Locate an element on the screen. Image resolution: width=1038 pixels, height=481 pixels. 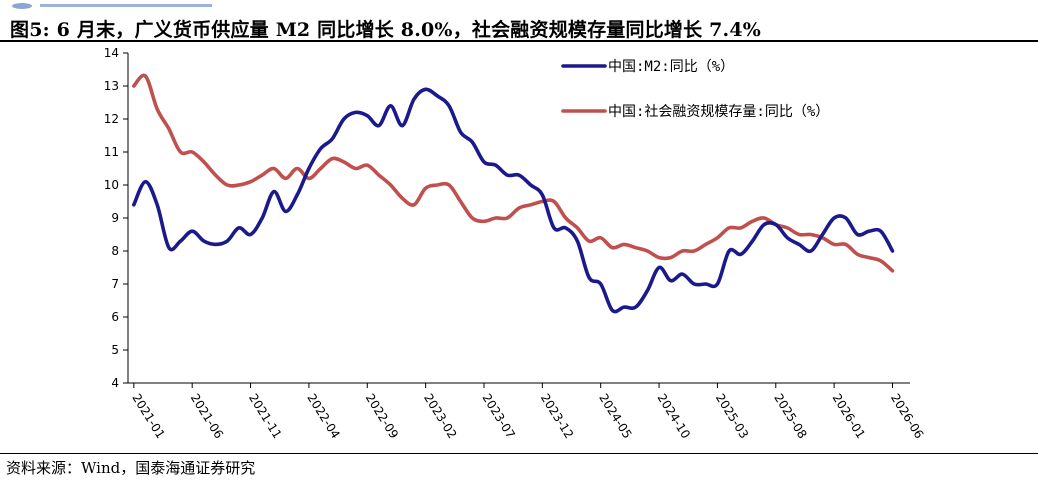
x-tick-label: 2023-07 is located at coordinates (498, 416).